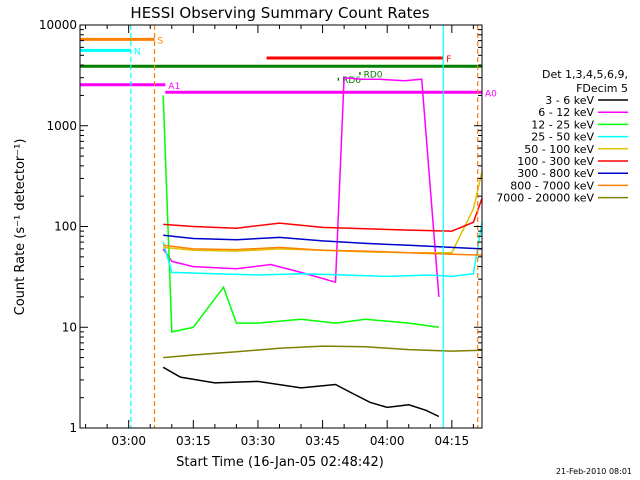 The image size is (640, 480). Describe the element at coordinates (137, 52) in the screenshot. I see `flag-label-n: N` at that location.